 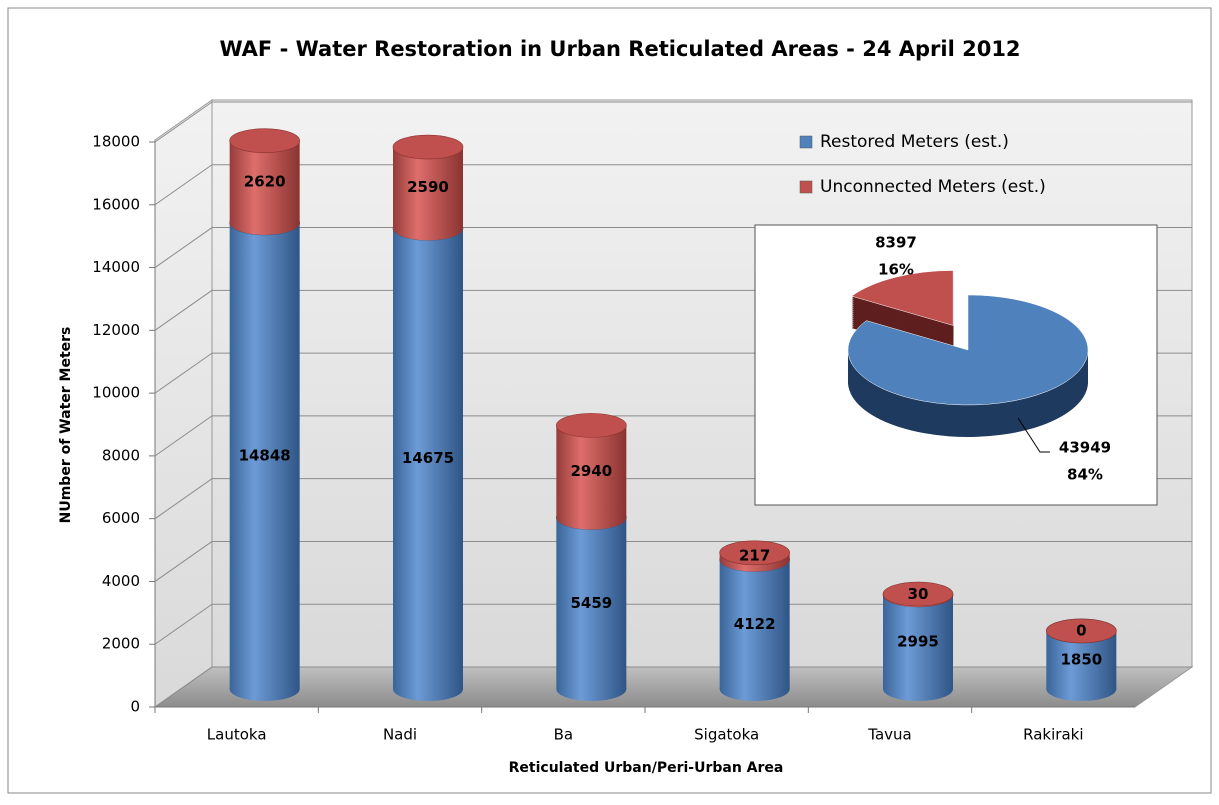 I want to click on data-label: 0, so click(x=1081, y=630).